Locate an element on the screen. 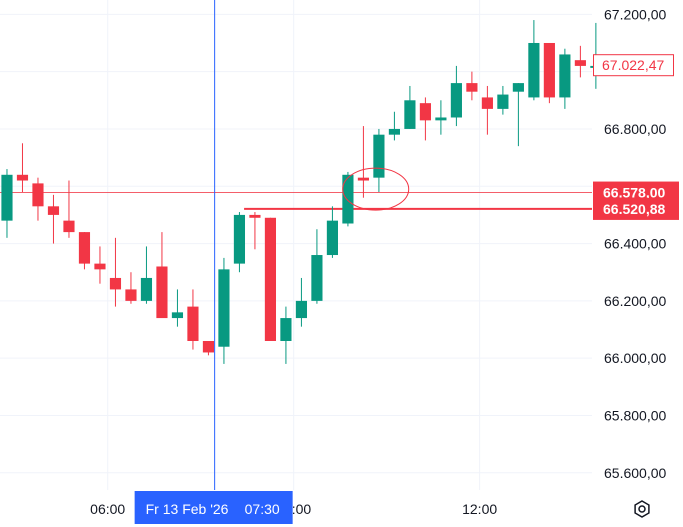  crosshair-time-label: 07:30 is located at coordinates (262, 509).